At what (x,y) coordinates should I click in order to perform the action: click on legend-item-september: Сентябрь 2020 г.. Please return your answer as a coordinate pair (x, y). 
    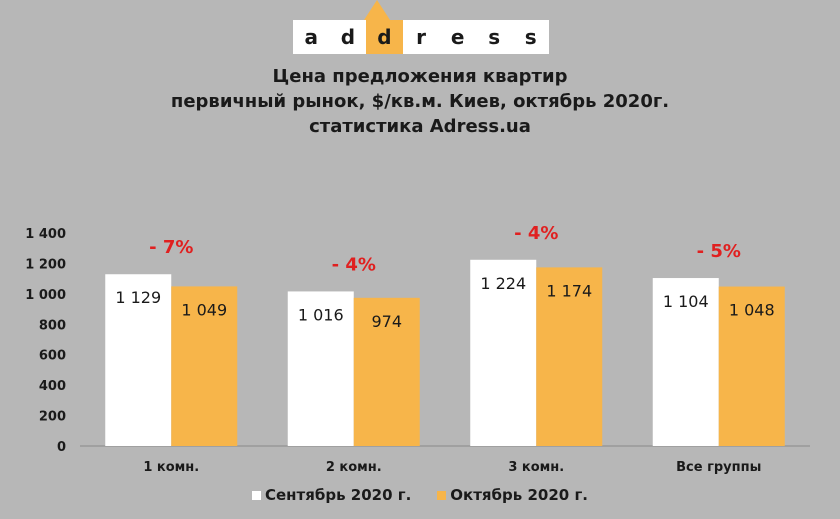
    Looking at the image, I should click on (331, 495).